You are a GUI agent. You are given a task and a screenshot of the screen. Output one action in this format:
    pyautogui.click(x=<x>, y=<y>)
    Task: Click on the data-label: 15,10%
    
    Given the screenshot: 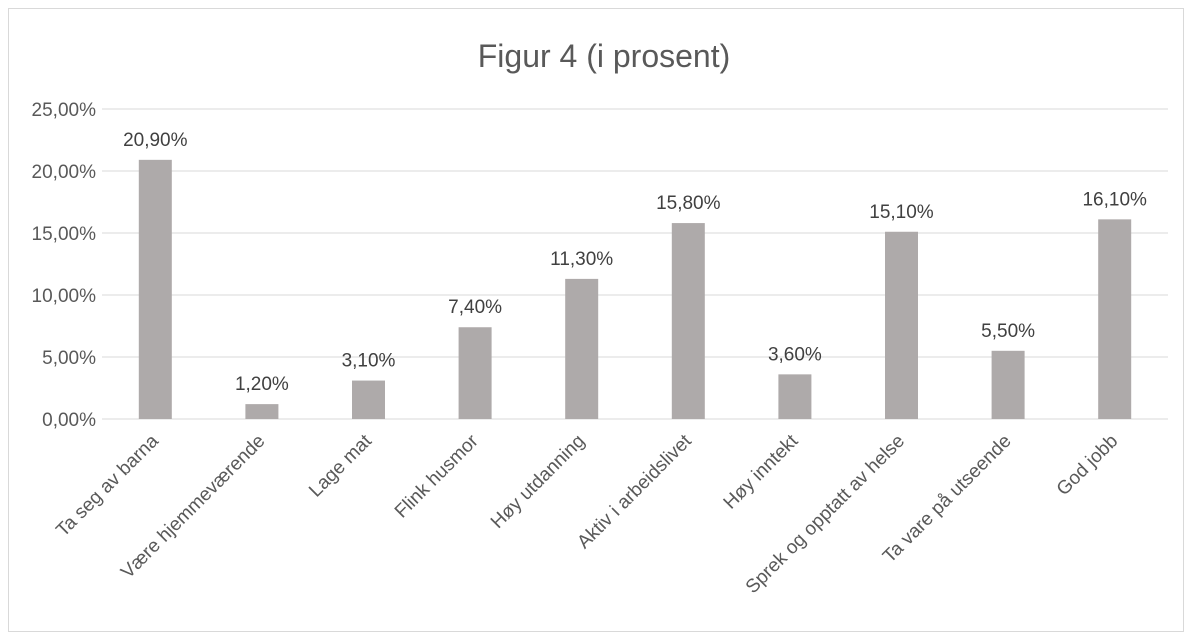 What is the action you would take?
    pyautogui.click(x=901, y=212)
    